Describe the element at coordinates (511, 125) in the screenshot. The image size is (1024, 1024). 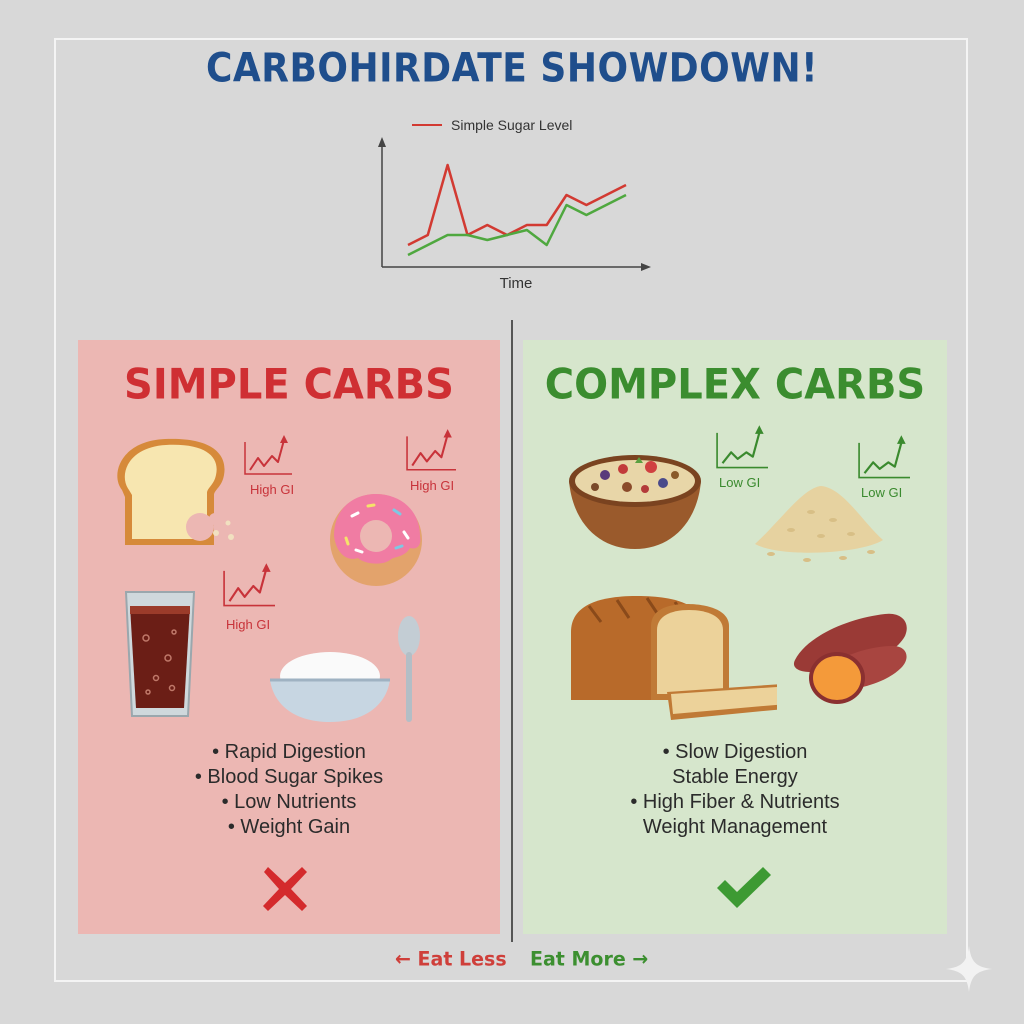
I see `legend-label-simple-sugar: Simple Sugar Level` at that location.